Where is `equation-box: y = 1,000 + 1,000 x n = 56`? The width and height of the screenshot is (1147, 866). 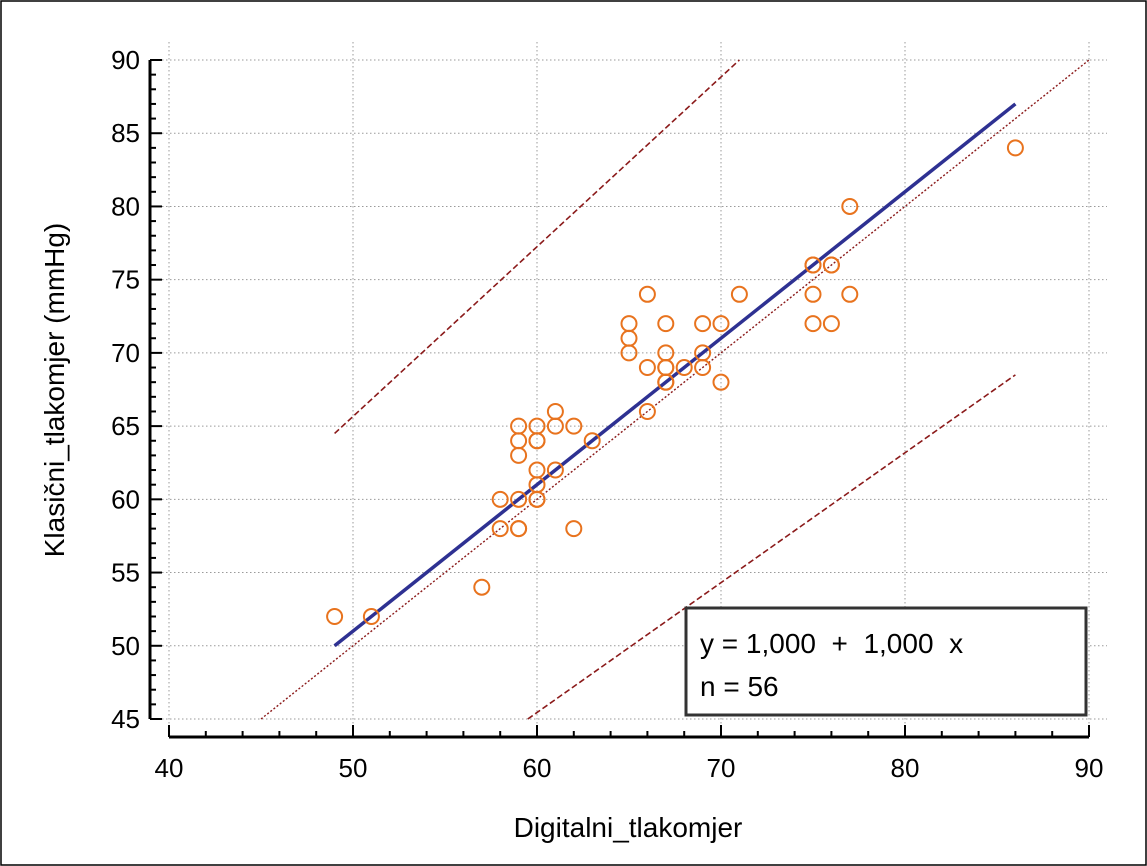
equation-box: y = 1,000 + 1,000 x n = 56 is located at coordinates (886, 661).